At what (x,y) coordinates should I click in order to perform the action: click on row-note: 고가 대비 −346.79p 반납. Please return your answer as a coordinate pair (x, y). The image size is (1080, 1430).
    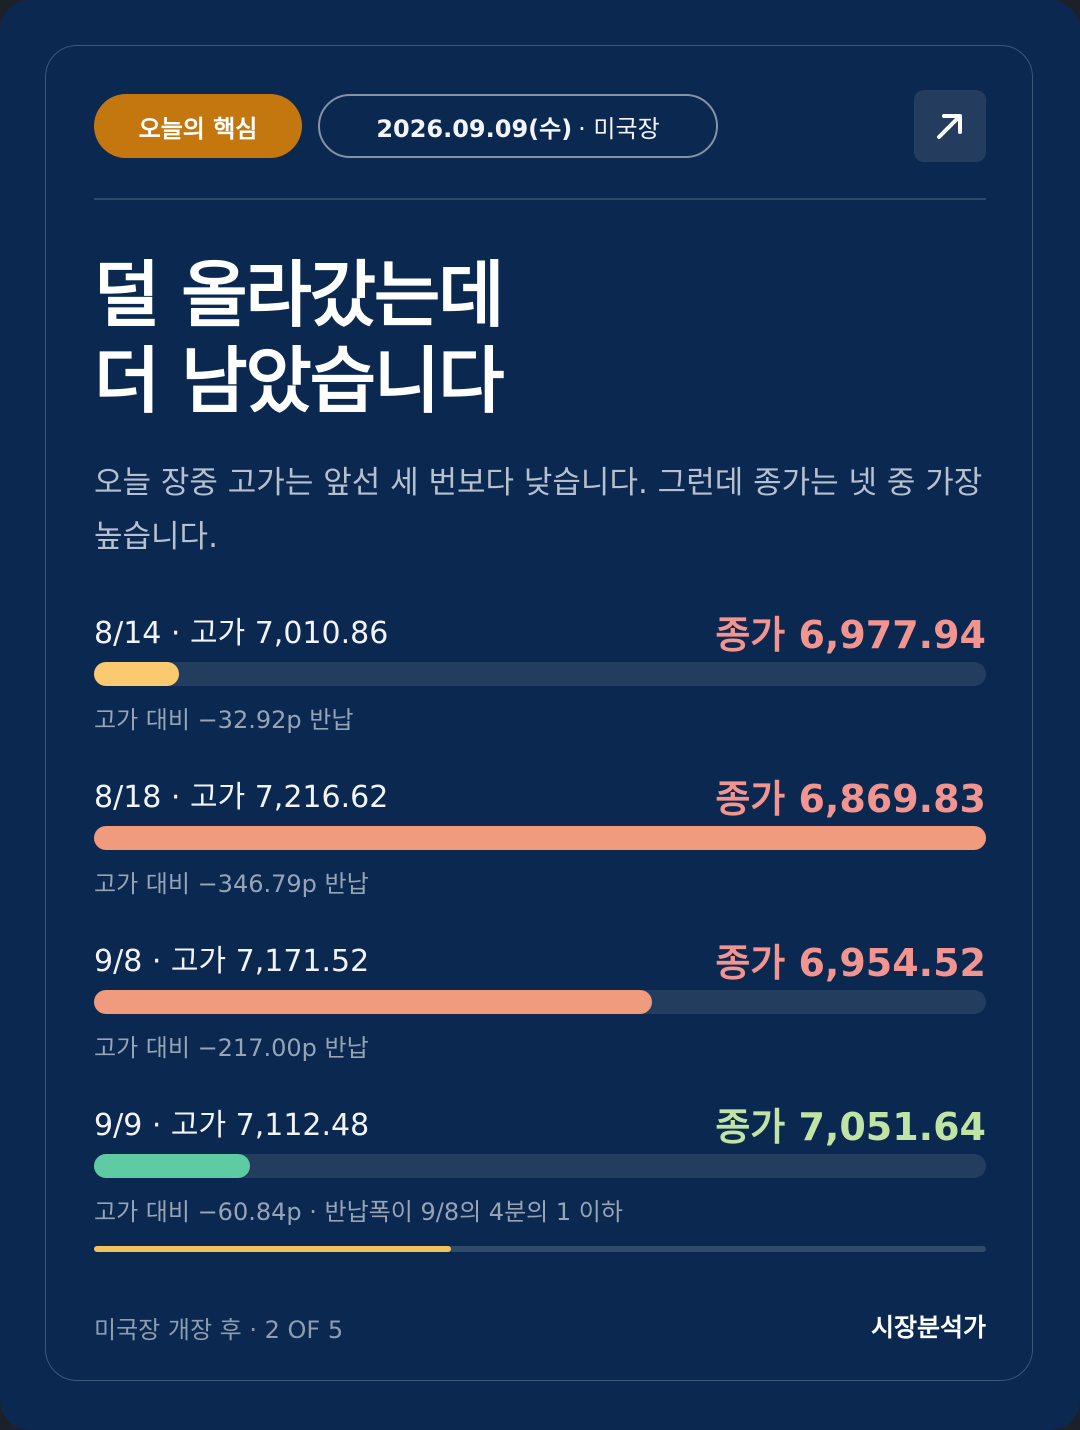
    Looking at the image, I should click on (231, 884).